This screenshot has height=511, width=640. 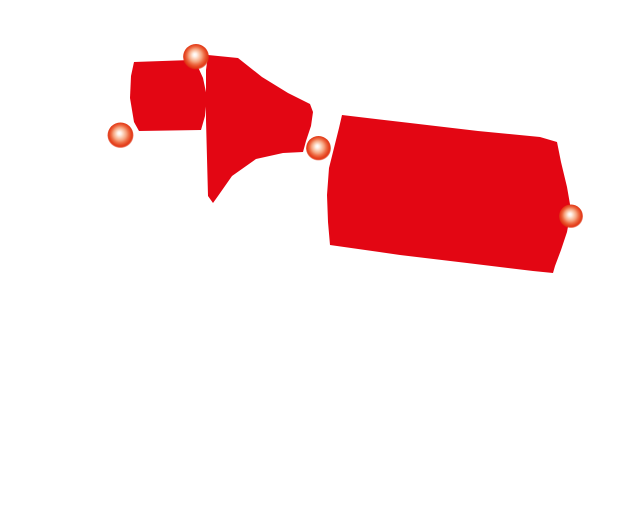 What do you see at coordinates (168, 95) in the screenshot?
I see `region-district-west-quad` at bounding box center [168, 95].